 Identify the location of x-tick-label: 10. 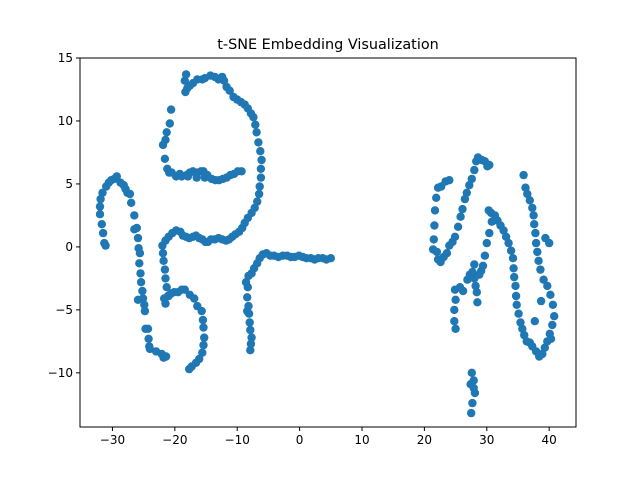
(361, 440).